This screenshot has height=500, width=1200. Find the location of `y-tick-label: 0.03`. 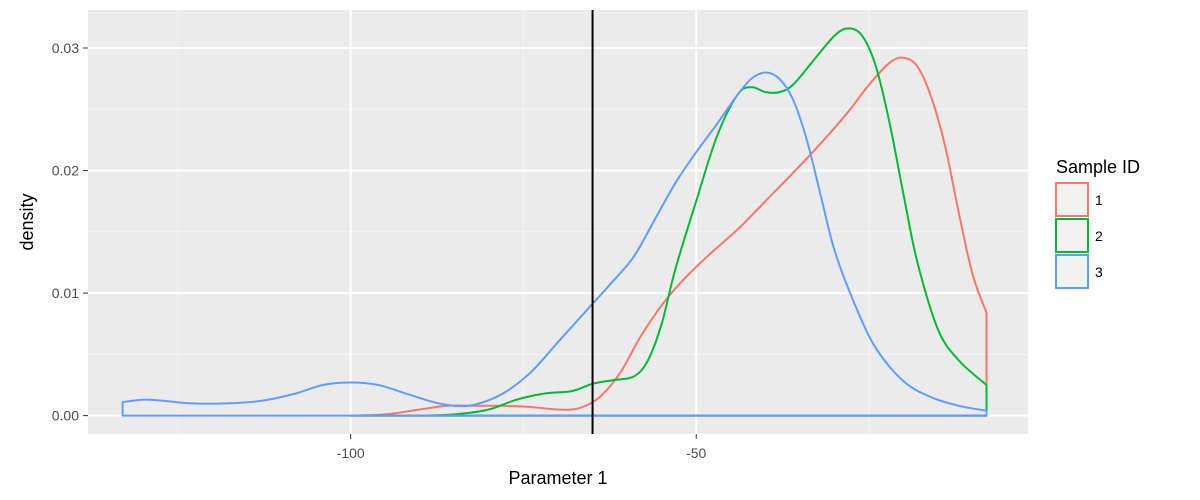

y-tick-label: 0.03 is located at coordinates (65, 48).